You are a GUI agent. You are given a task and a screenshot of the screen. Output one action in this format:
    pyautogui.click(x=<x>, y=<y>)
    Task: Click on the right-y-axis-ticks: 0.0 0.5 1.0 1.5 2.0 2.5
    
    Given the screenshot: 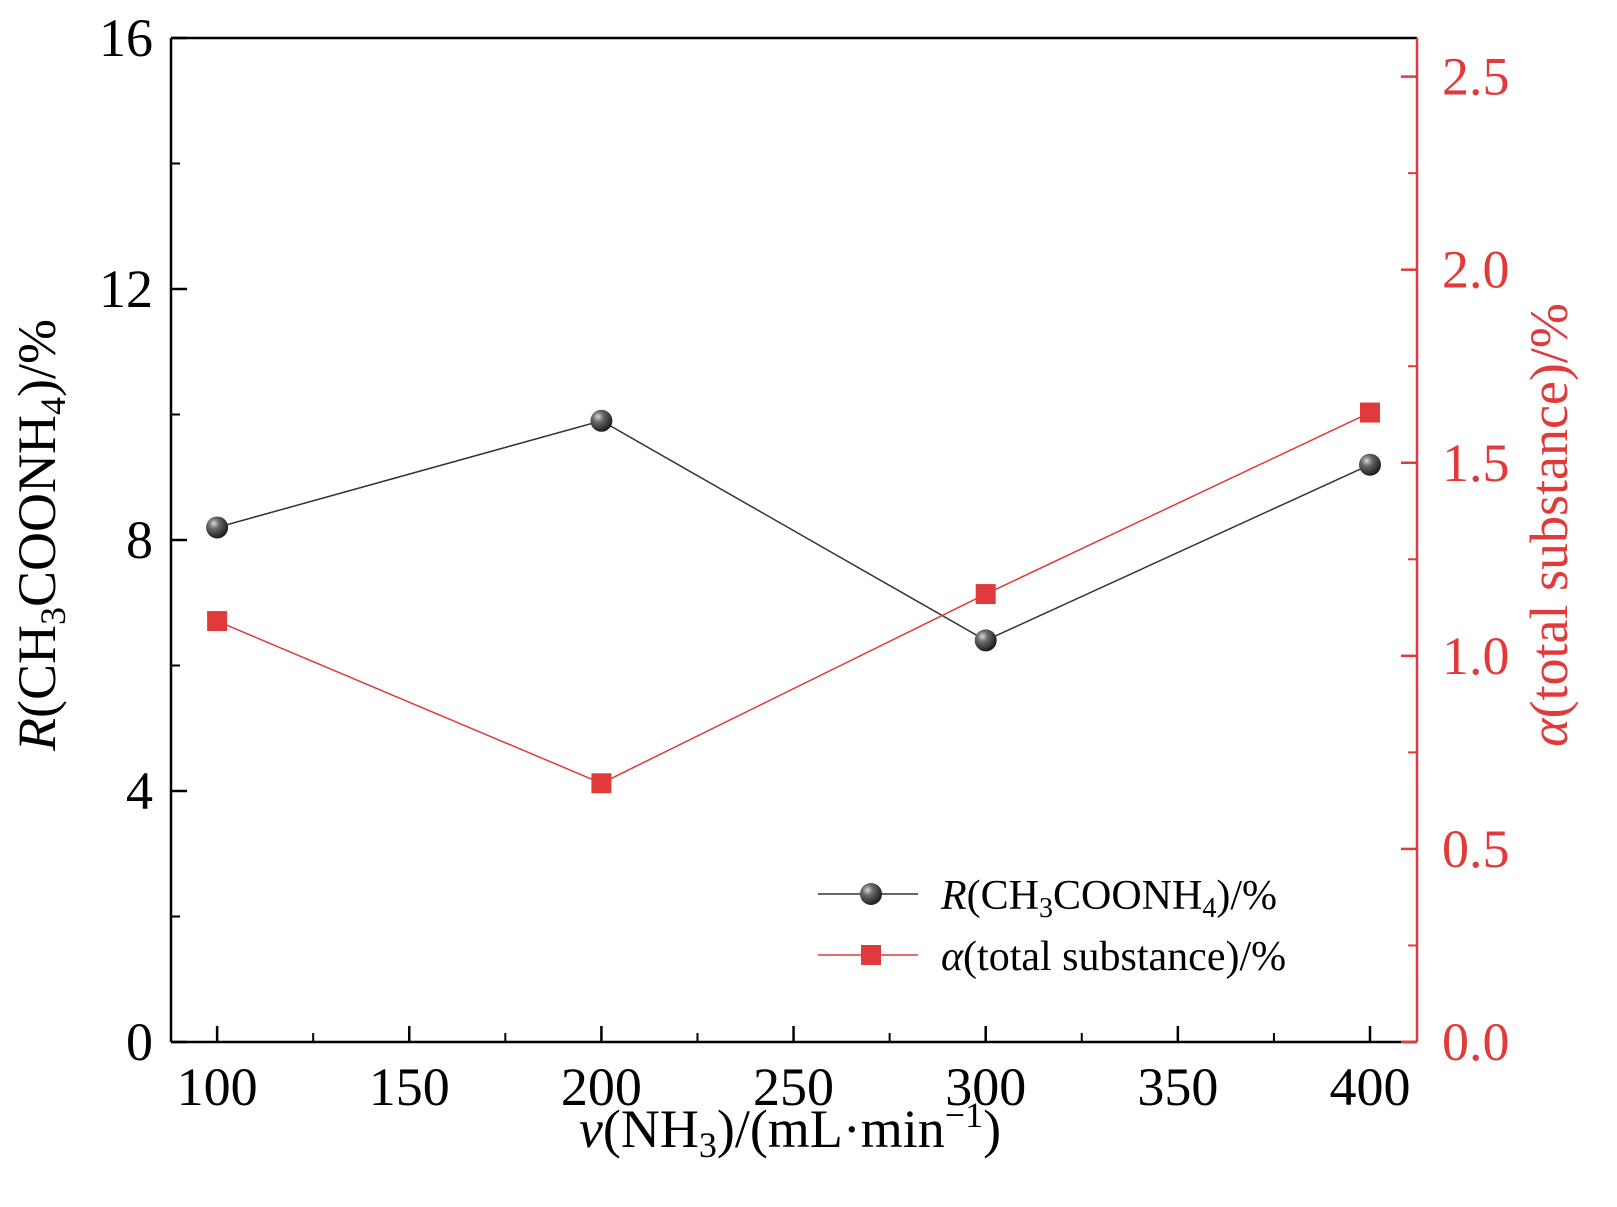 What is the action you would take?
    pyautogui.click(x=1455, y=559)
    